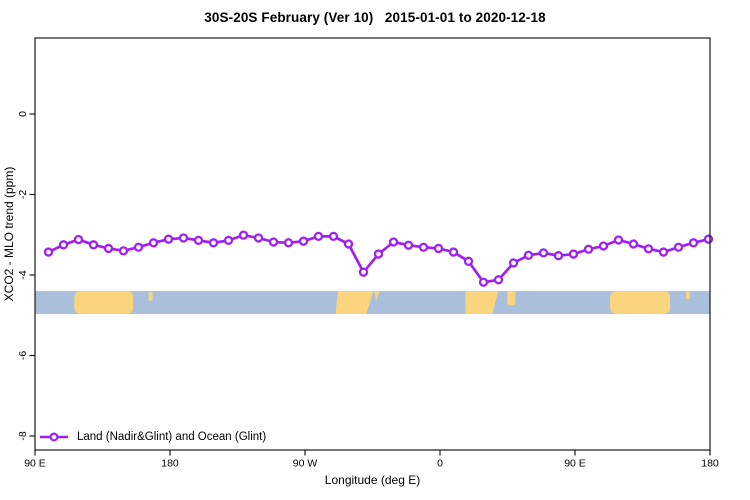 This screenshot has width=750, height=500. I want to click on y-tick-label: -6, so click(23, 355).